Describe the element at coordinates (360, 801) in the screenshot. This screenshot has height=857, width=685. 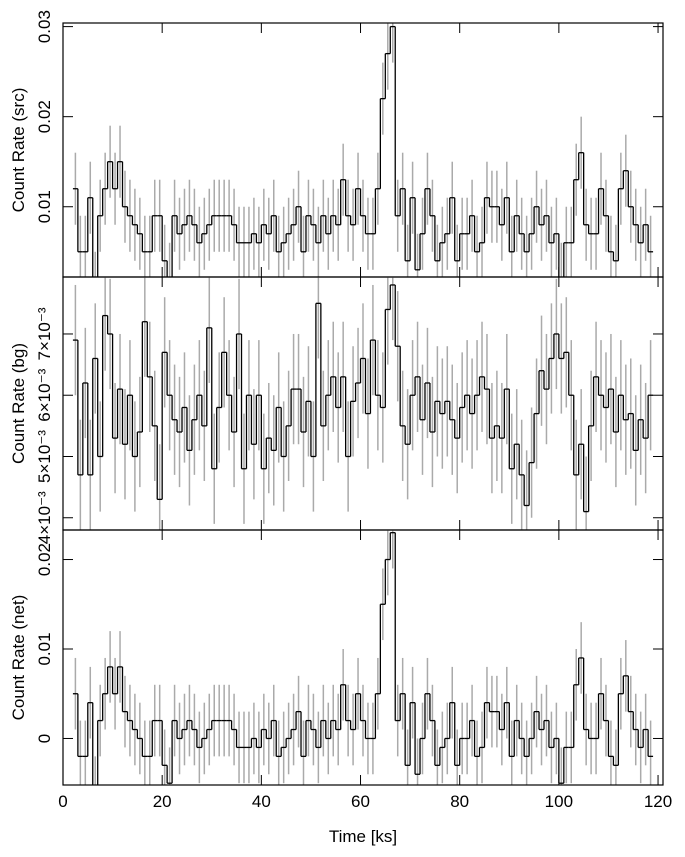
I see `x-tick-label: 60` at that location.